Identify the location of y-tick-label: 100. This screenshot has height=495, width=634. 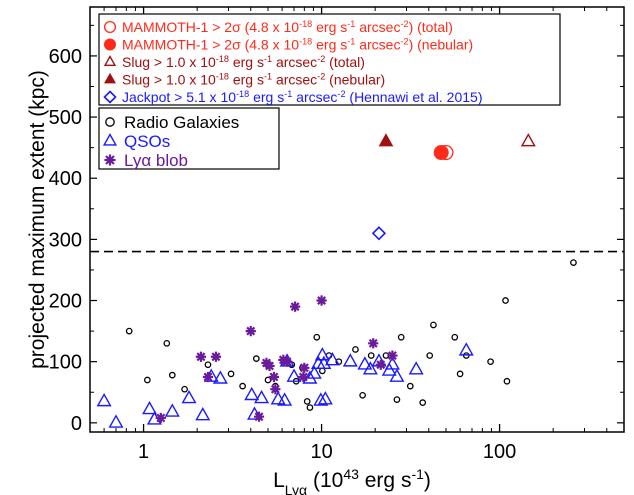
(65, 363).